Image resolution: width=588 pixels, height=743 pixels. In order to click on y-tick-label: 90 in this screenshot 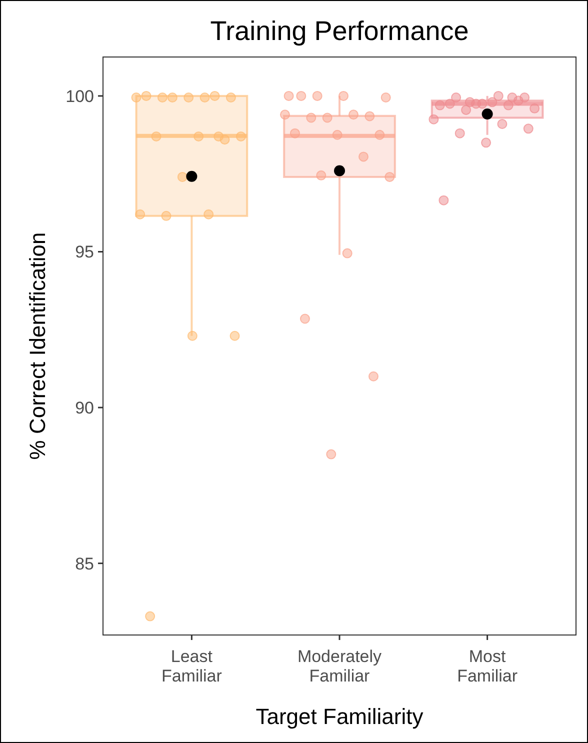, I will do `click(84, 408)`.